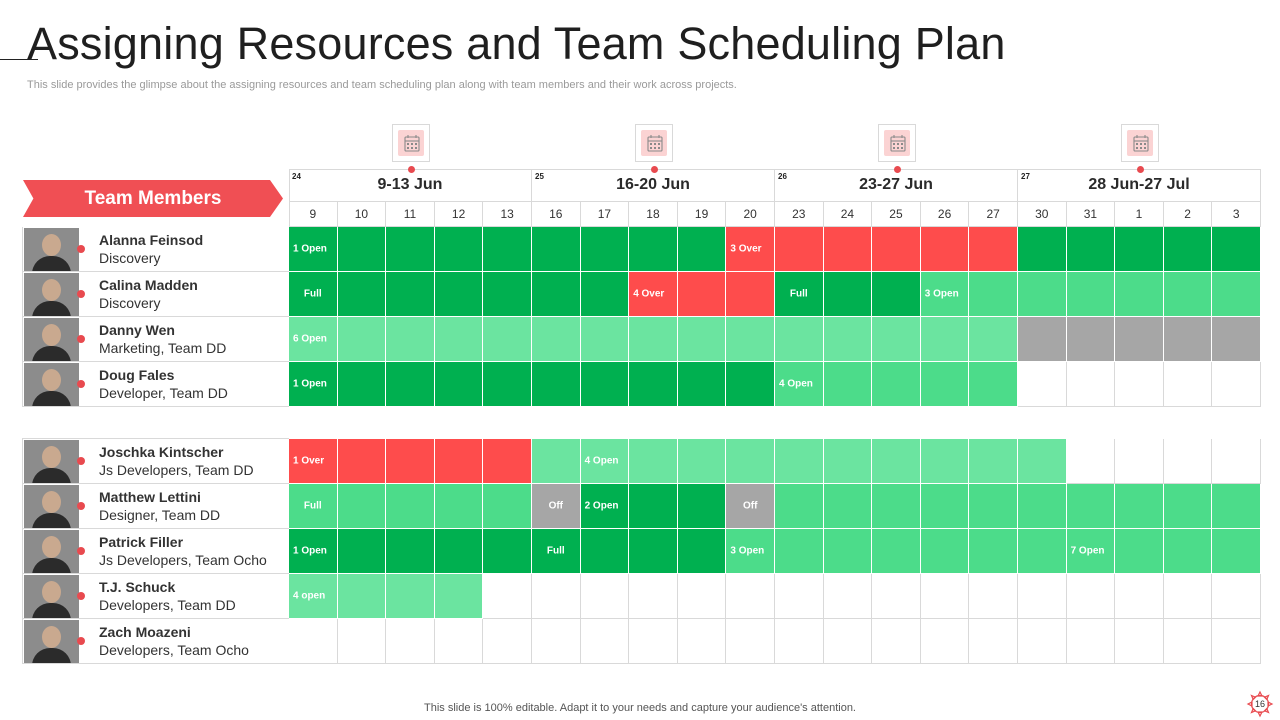  What do you see at coordinates (605, 461) in the screenshot?
I see `schedule-cell: 4 Open` at bounding box center [605, 461].